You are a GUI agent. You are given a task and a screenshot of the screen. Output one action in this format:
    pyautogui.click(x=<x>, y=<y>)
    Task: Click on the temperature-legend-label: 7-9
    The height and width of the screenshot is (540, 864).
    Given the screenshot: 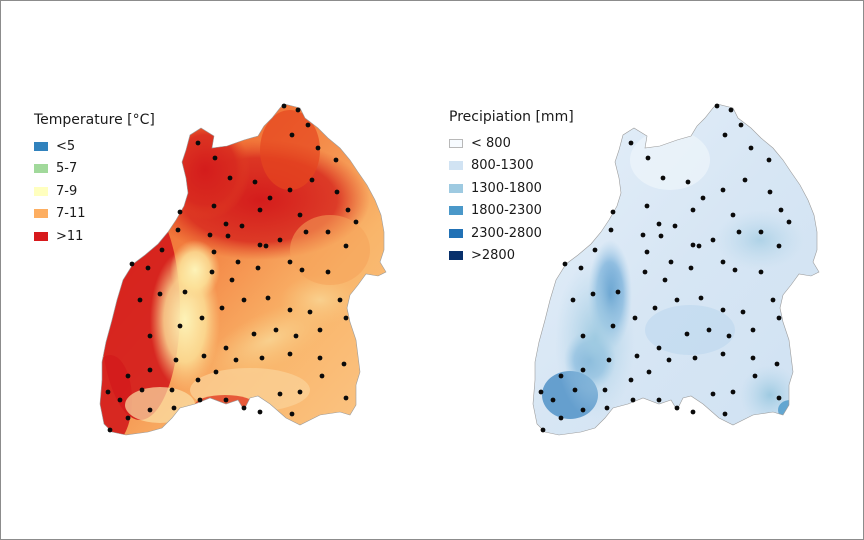 What is the action you would take?
    pyautogui.click(x=67, y=191)
    